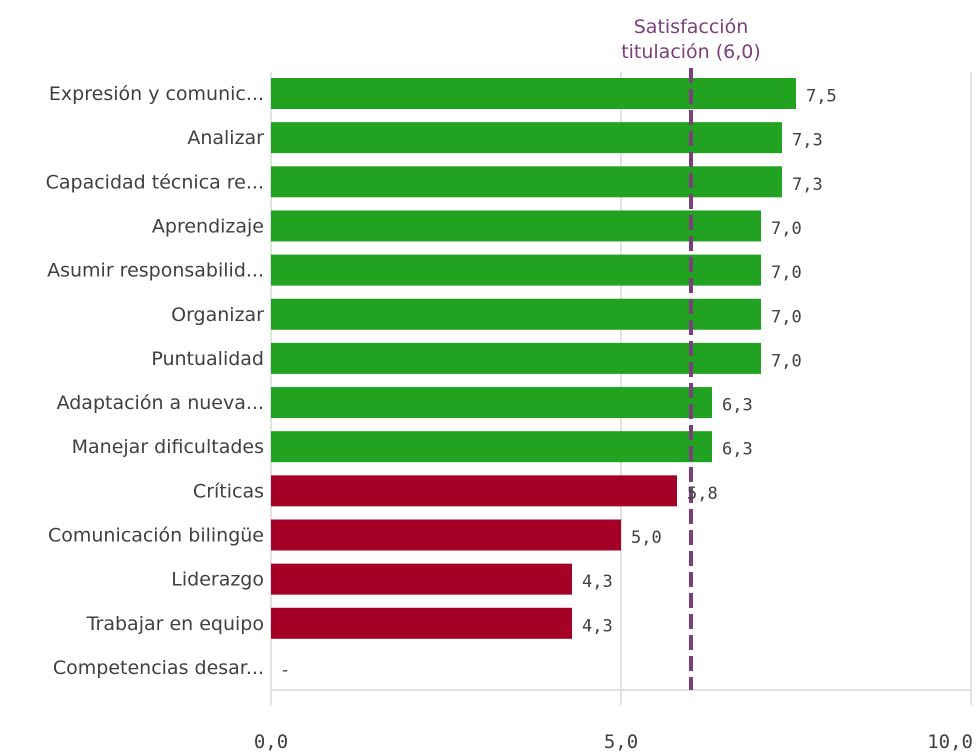 This screenshot has width=976, height=754. What do you see at coordinates (646, 538) in the screenshot?
I see `data-label: 5,0` at bounding box center [646, 538].